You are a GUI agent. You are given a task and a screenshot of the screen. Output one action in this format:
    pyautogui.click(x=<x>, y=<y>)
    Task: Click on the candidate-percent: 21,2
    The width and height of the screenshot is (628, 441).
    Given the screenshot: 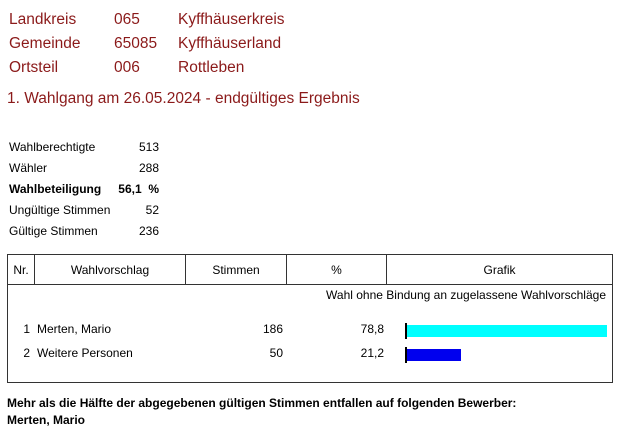 What is the action you would take?
    pyautogui.click(x=372, y=353)
    